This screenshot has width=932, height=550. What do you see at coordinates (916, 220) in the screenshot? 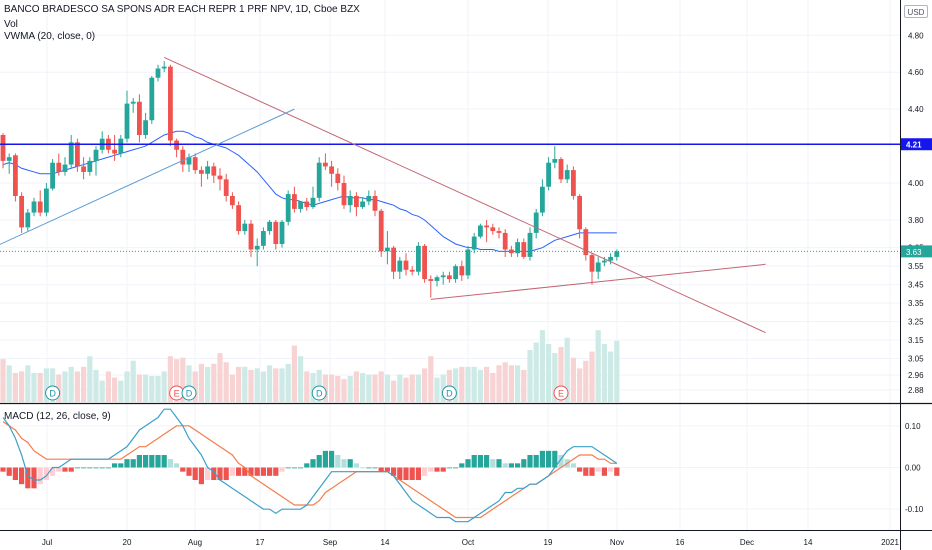
I see `price-tick-label: 3.80` at bounding box center [916, 220].